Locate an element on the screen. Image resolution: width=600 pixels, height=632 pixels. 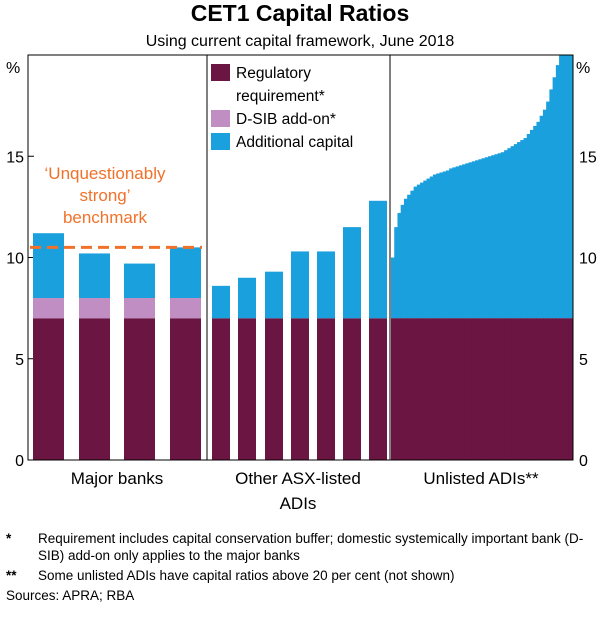
benchmark-label-line-3: benchmark is located at coordinates (105, 217).